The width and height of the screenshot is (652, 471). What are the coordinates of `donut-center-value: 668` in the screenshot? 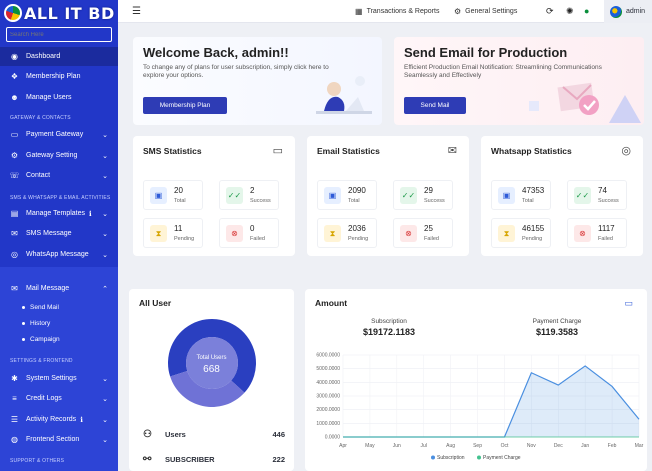 It's located at (211, 369).